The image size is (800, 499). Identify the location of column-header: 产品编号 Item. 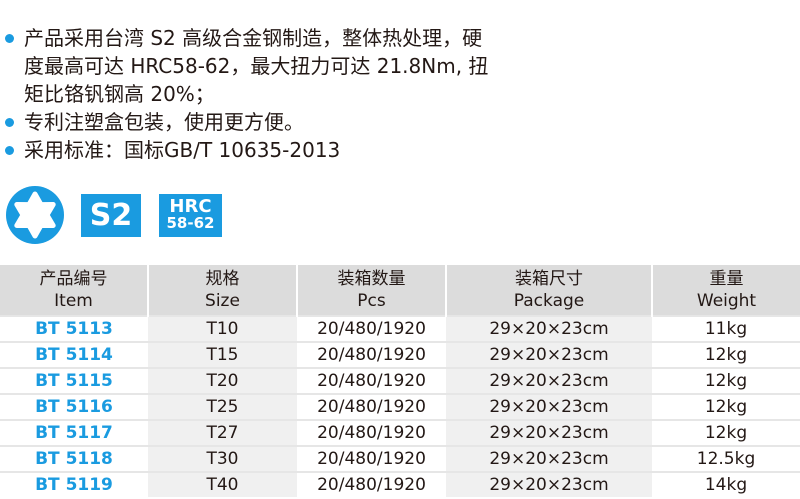
(74, 290).